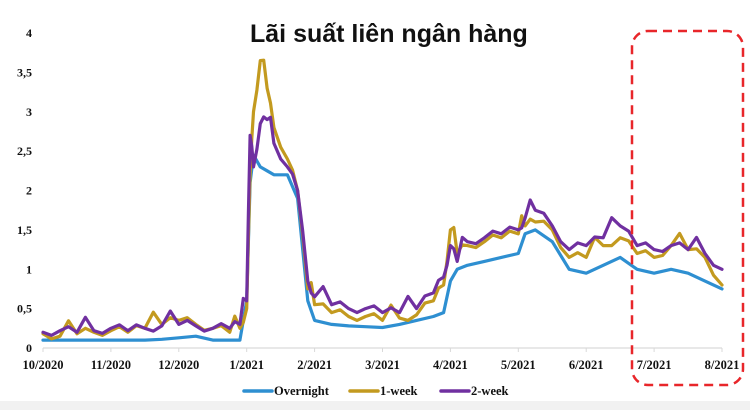 This screenshot has height=415, width=750. What do you see at coordinates (24, 230) in the screenshot?
I see `y-tick-label: 1,5` at bounding box center [24, 230].